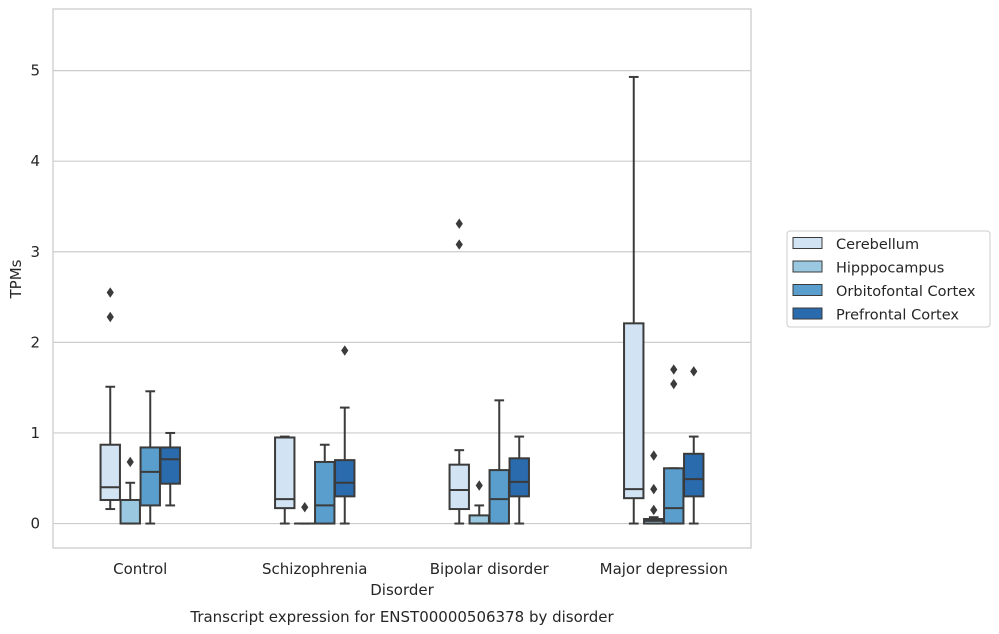 Image resolution: width=999 pixels, height=634 pixels. What do you see at coordinates (35, 433) in the screenshot?
I see `y-tick-label: 1` at bounding box center [35, 433].